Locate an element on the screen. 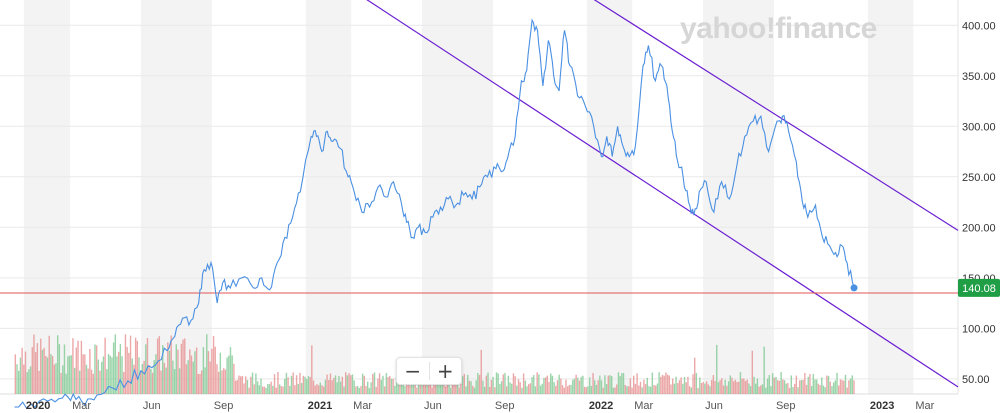  x-tick-label: 2020 is located at coordinates (38, 406).